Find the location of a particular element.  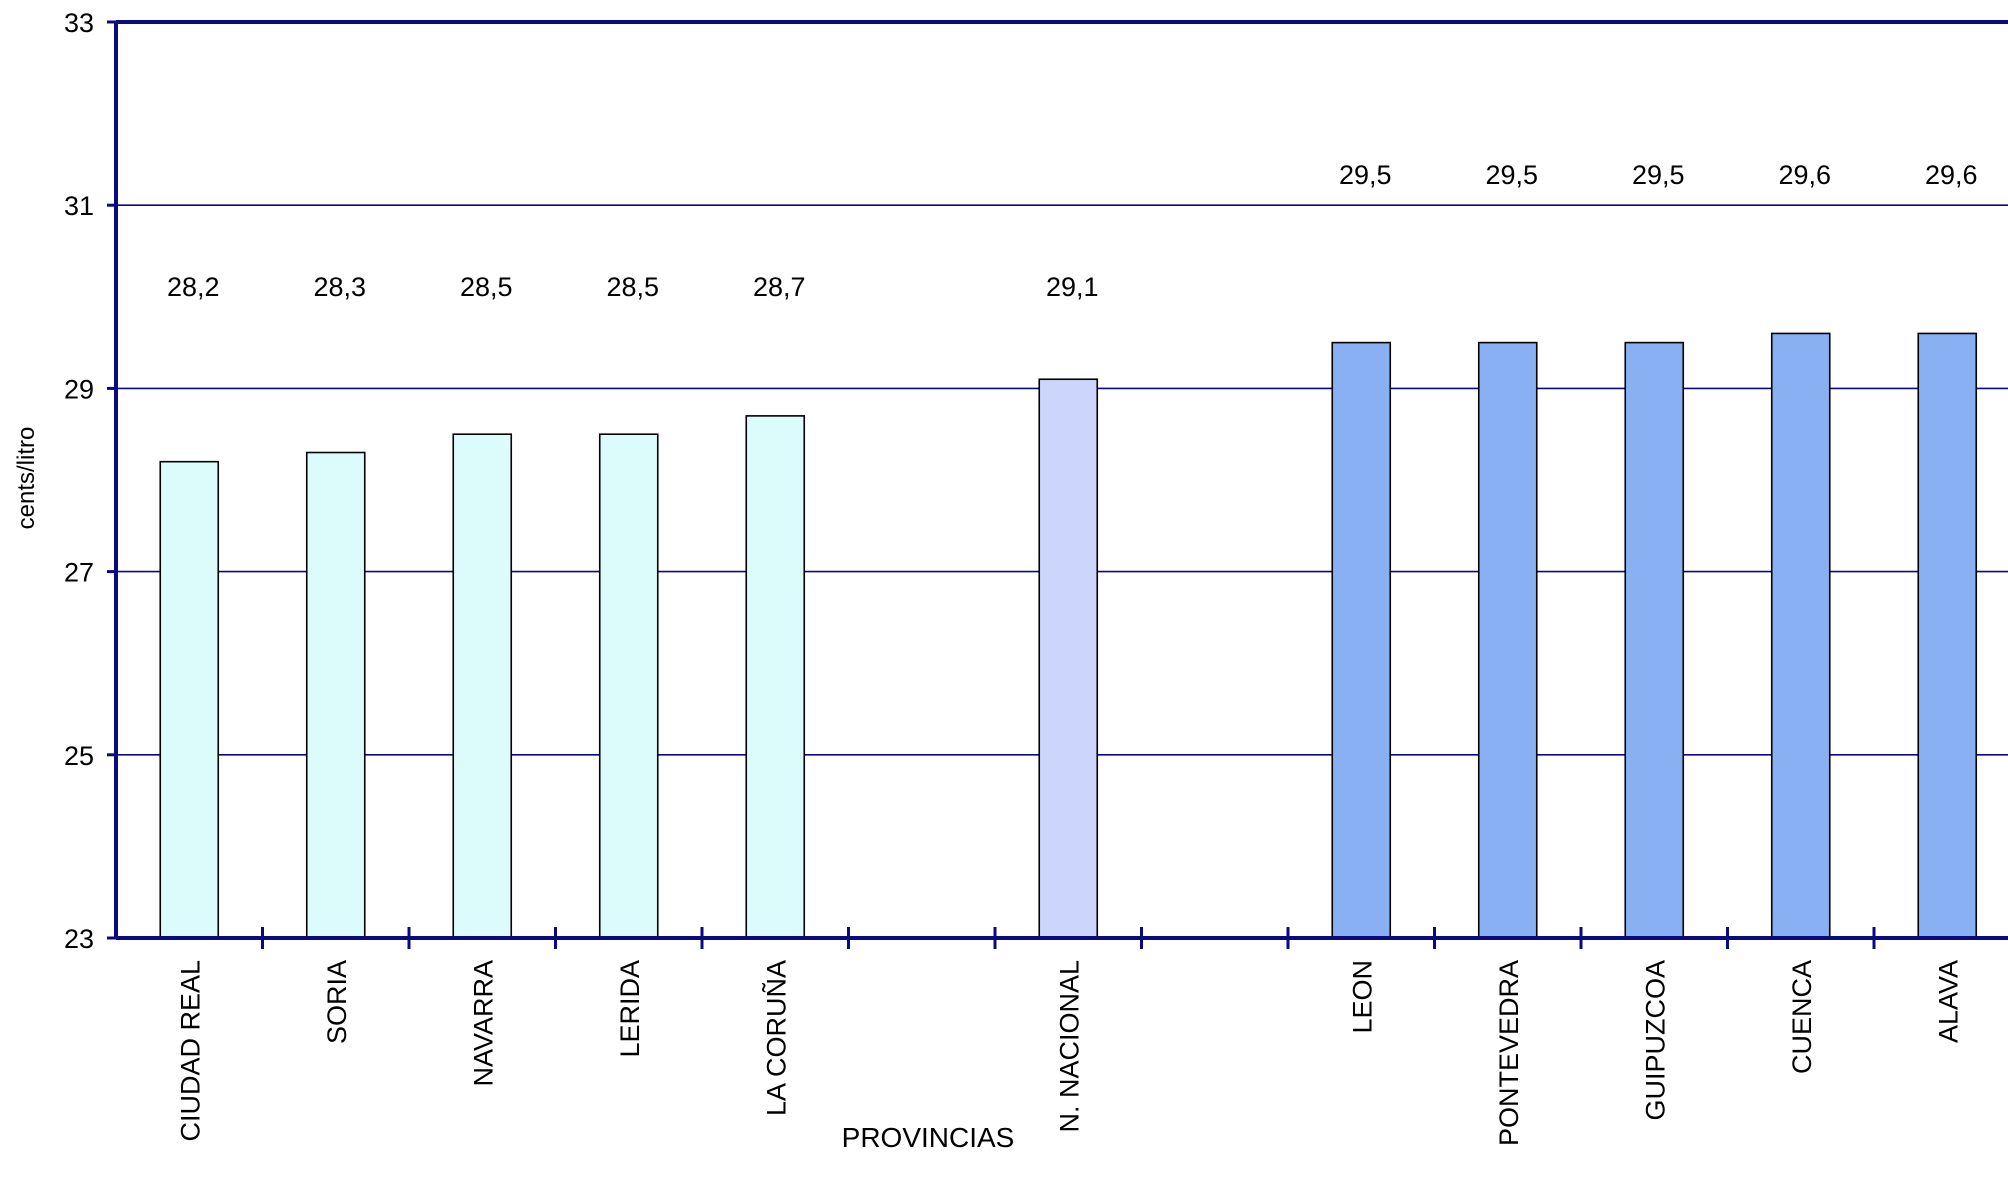

data-label: 28,2 is located at coordinates (193, 287).